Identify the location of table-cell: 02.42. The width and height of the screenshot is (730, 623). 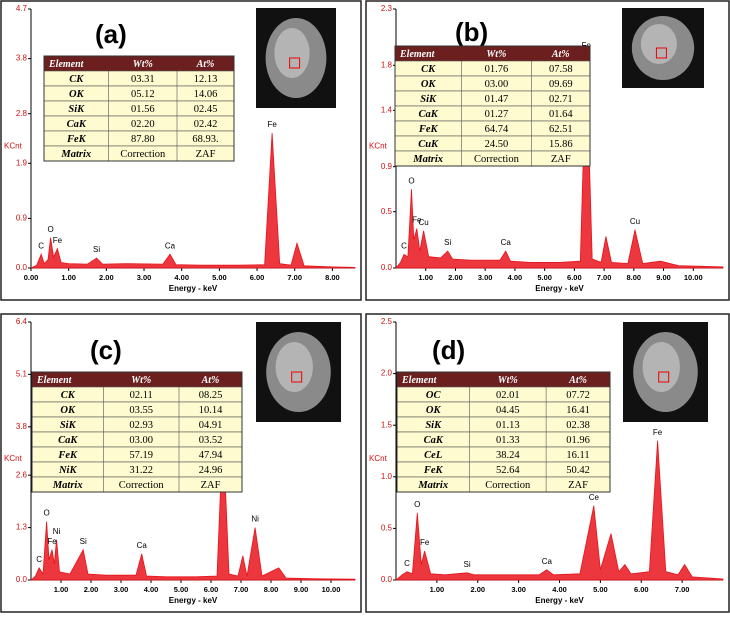
(206, 124).